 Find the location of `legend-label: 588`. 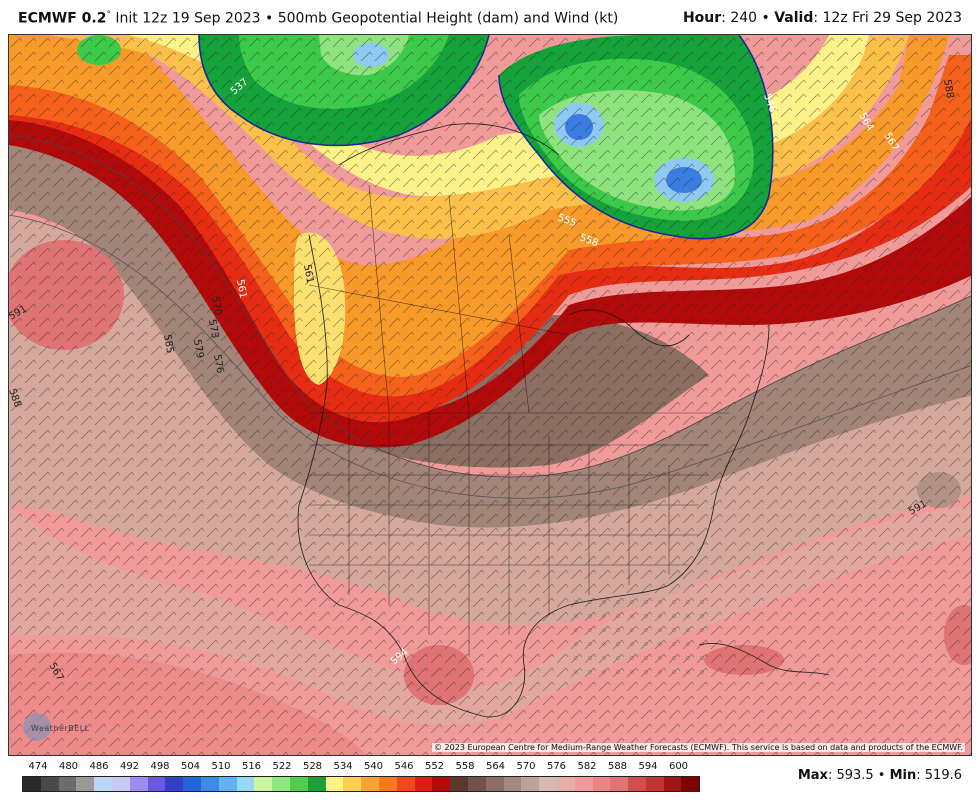

legend-label: 588 is located at coordinates (617, 766).